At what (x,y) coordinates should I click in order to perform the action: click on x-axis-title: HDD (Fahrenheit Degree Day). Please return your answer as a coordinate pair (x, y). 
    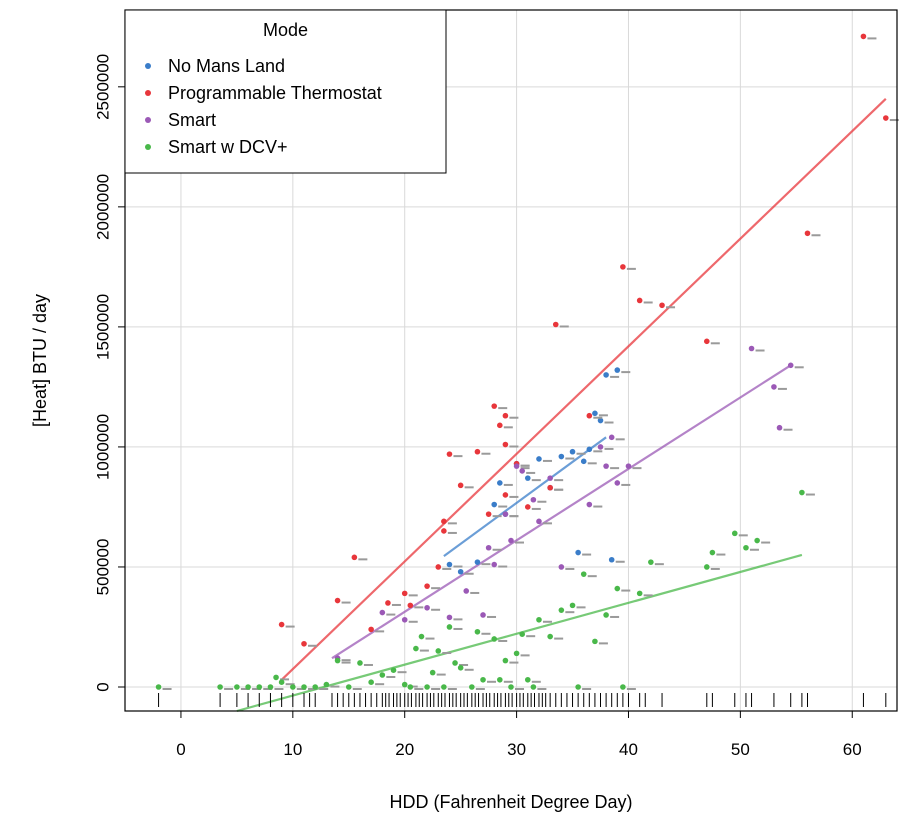
    Looking at the image, I should click on (510, 802).